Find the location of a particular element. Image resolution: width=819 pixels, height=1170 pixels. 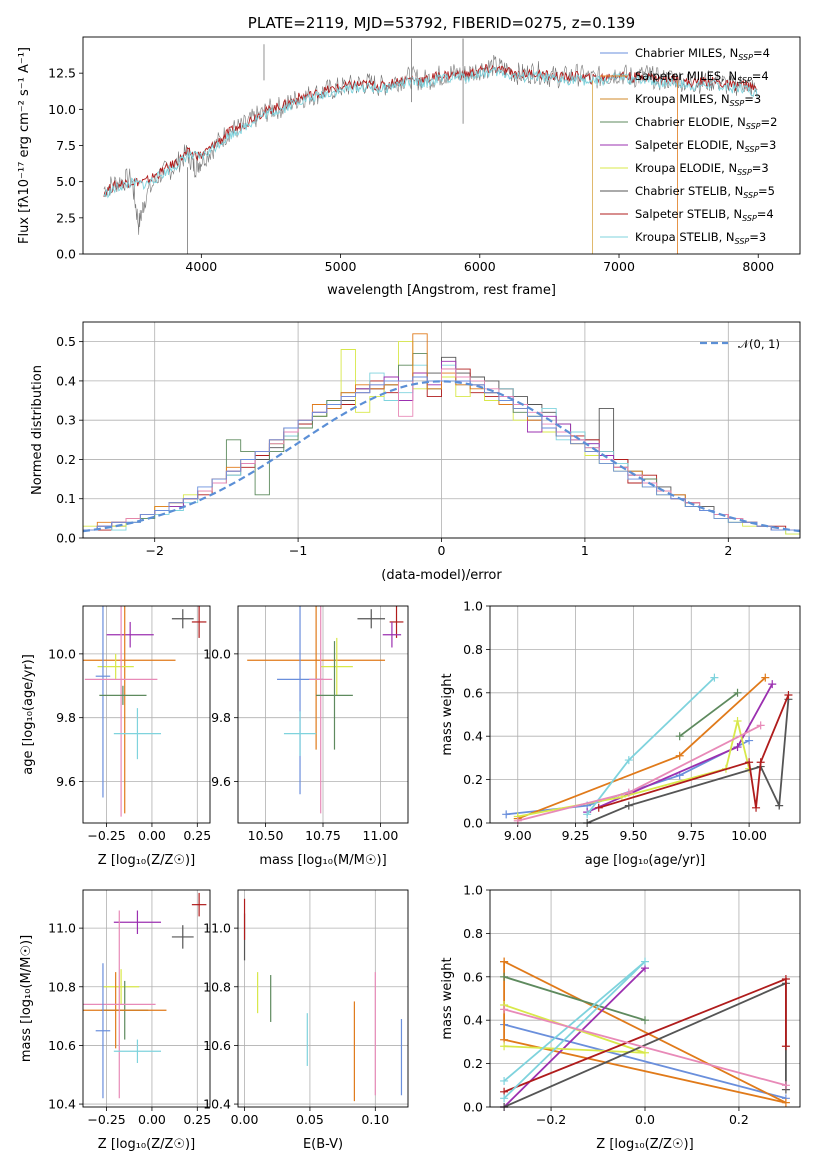

y-tick-label: 10.6 is located at coordinates (62, 1045).